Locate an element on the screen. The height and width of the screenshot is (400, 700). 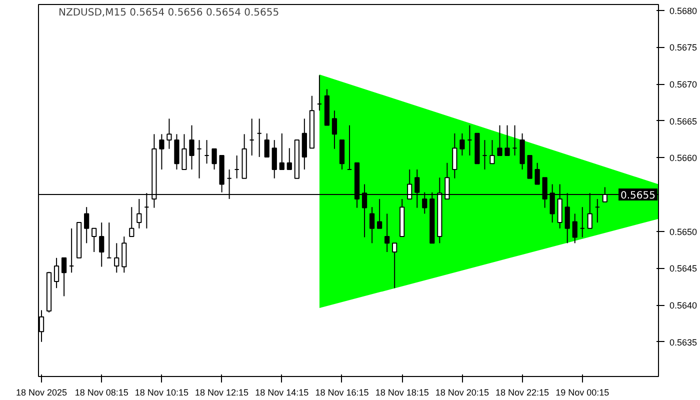
y-tick-label: 0.5650 is located at coordinates (684, 231).